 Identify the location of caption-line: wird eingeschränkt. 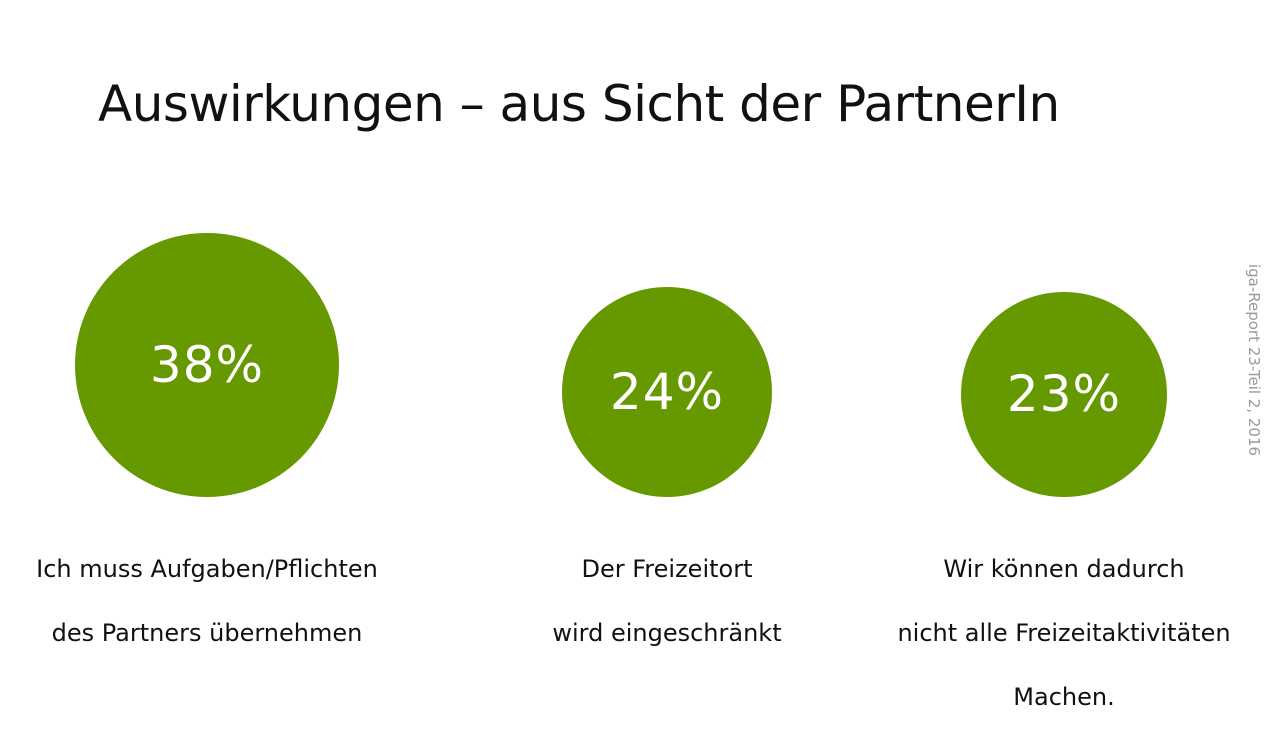
(667, 633).